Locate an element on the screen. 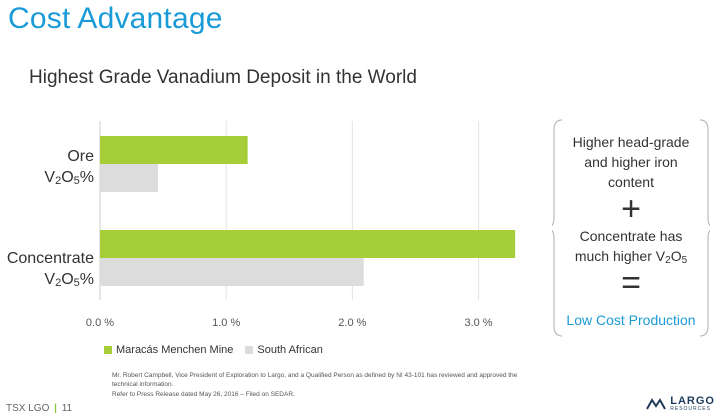  x-tick-label-0: 0.0 % is located at coordinates (100, 323).